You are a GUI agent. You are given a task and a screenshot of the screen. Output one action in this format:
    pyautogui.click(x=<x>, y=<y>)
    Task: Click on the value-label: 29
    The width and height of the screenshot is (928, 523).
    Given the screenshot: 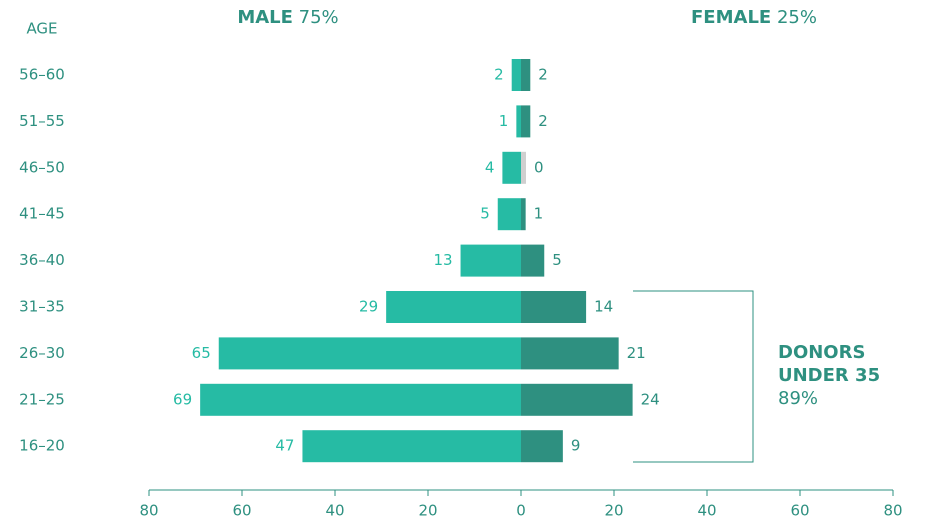 What is the action you would take?
    pyautogui.click(x=368, y=307)
    